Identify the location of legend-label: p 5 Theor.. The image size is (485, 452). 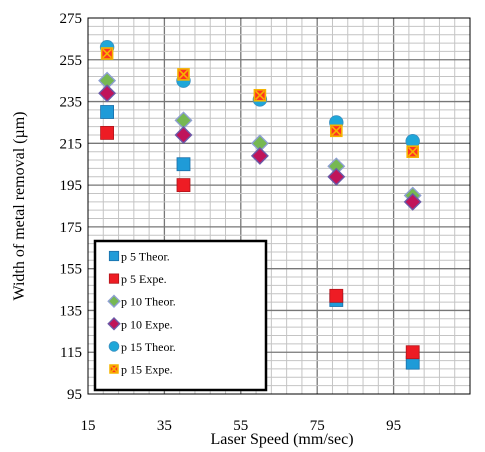
(145, 257).